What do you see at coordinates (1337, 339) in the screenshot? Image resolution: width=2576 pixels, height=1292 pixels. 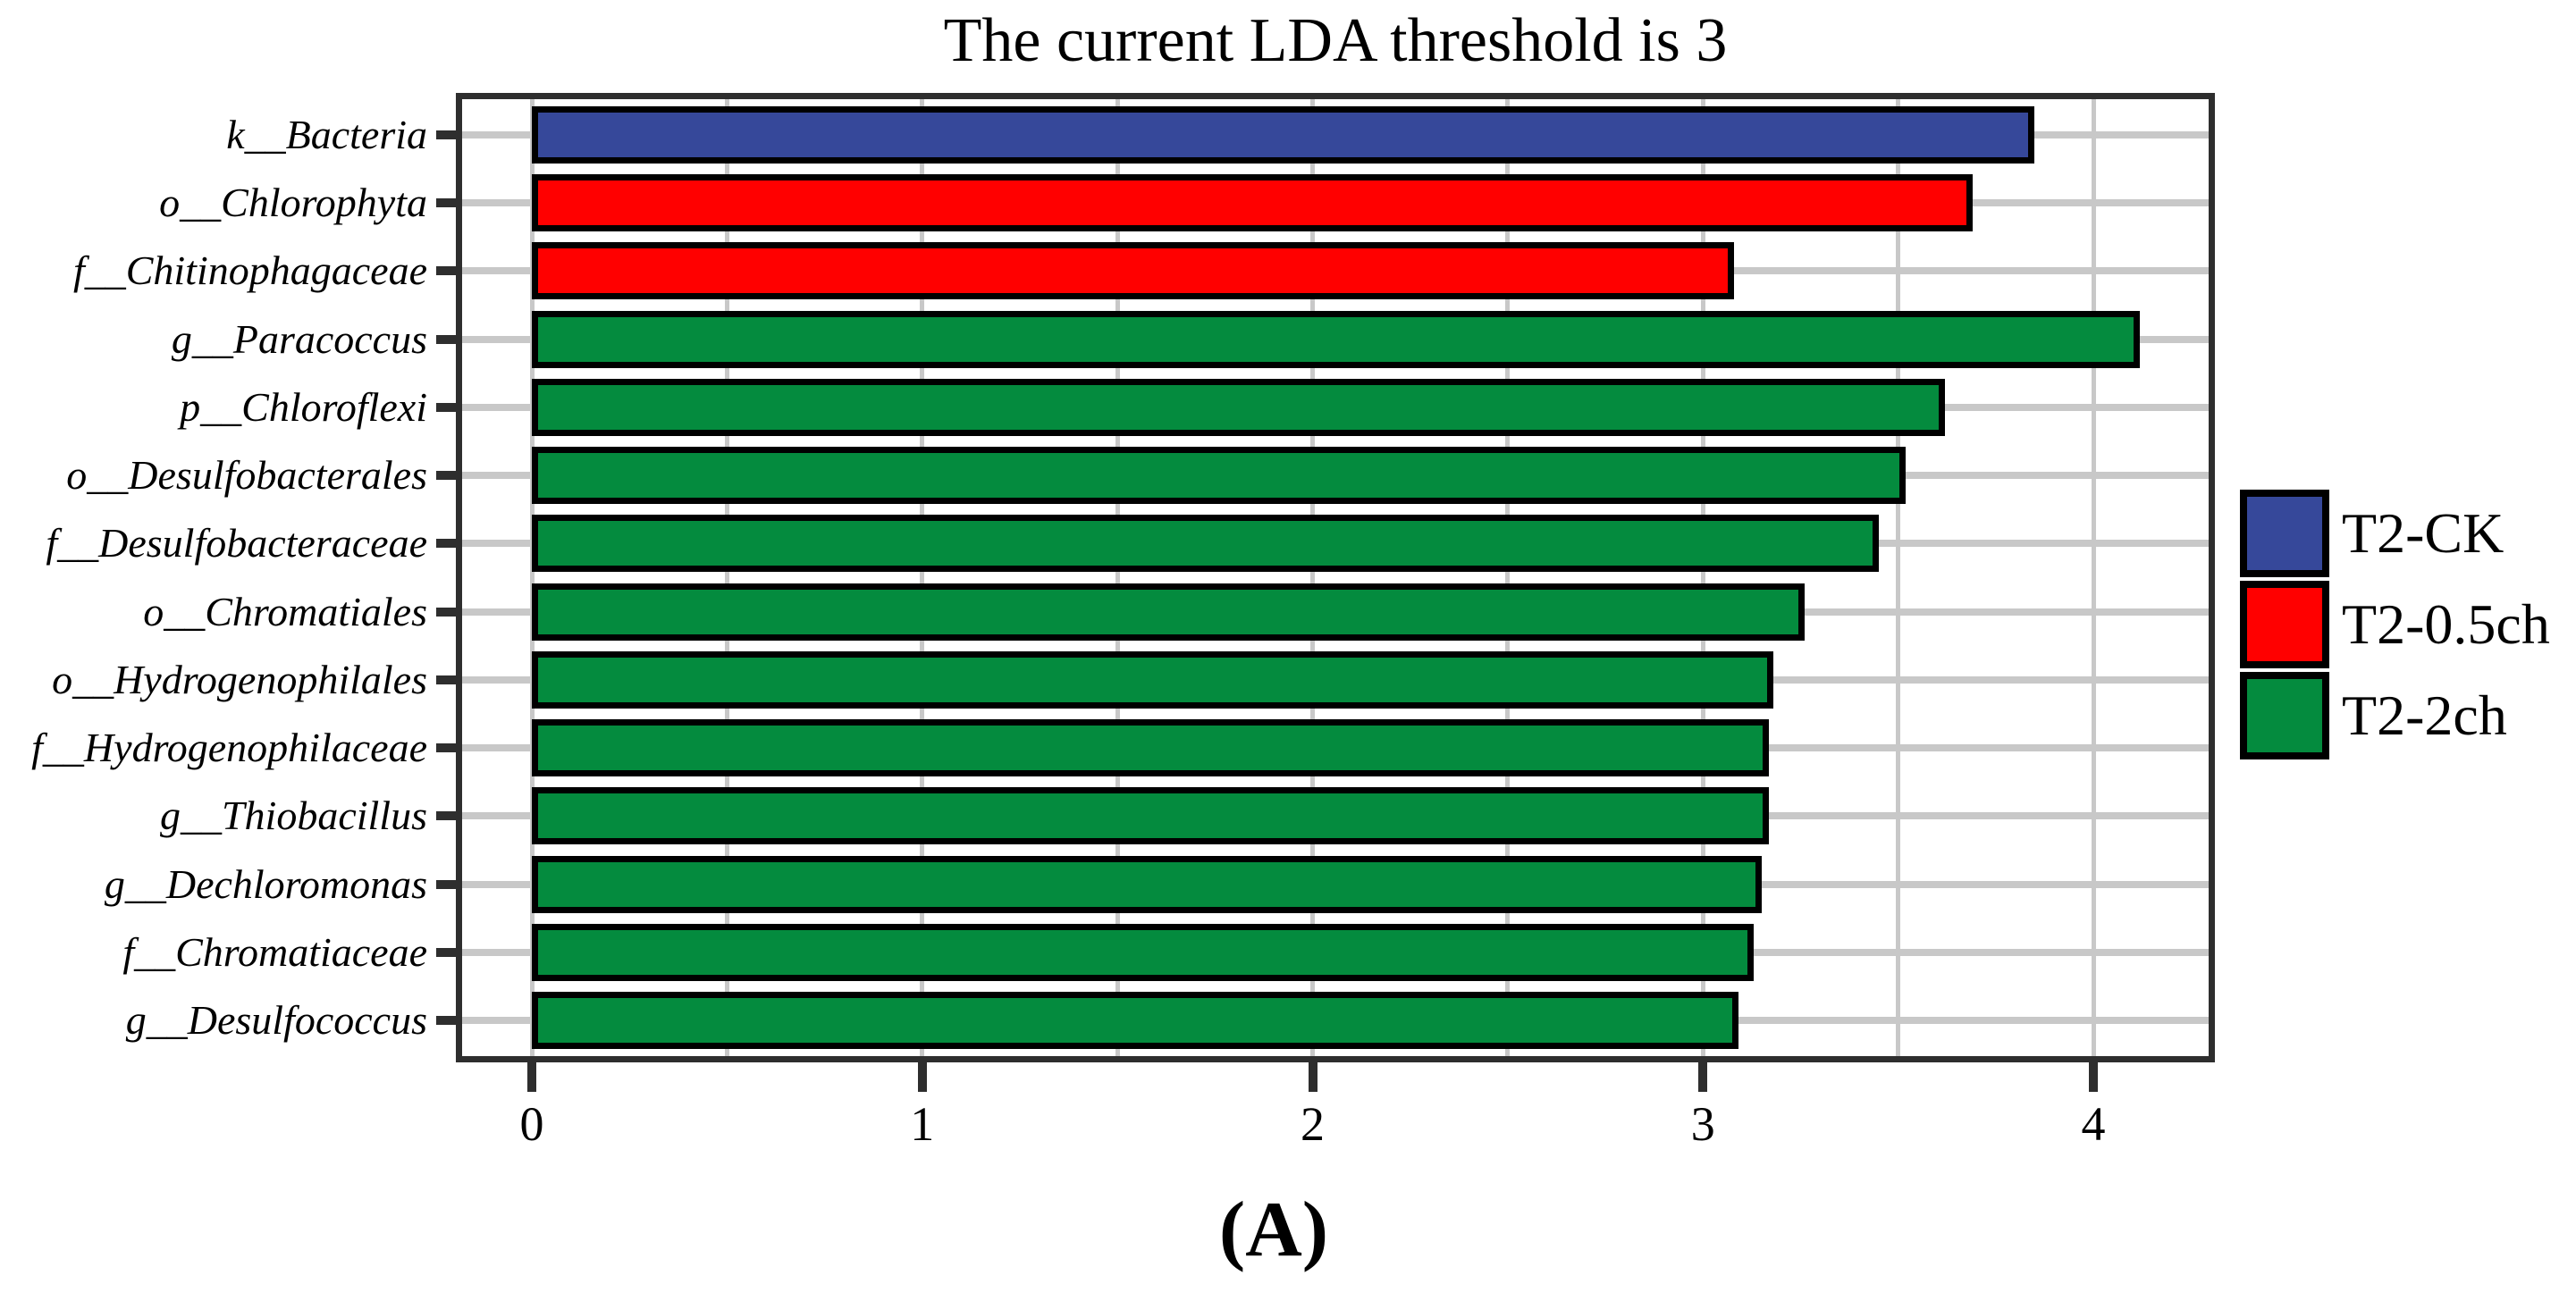 I see `bar-g__Paracoccus` at bounding box center [1337, 339].